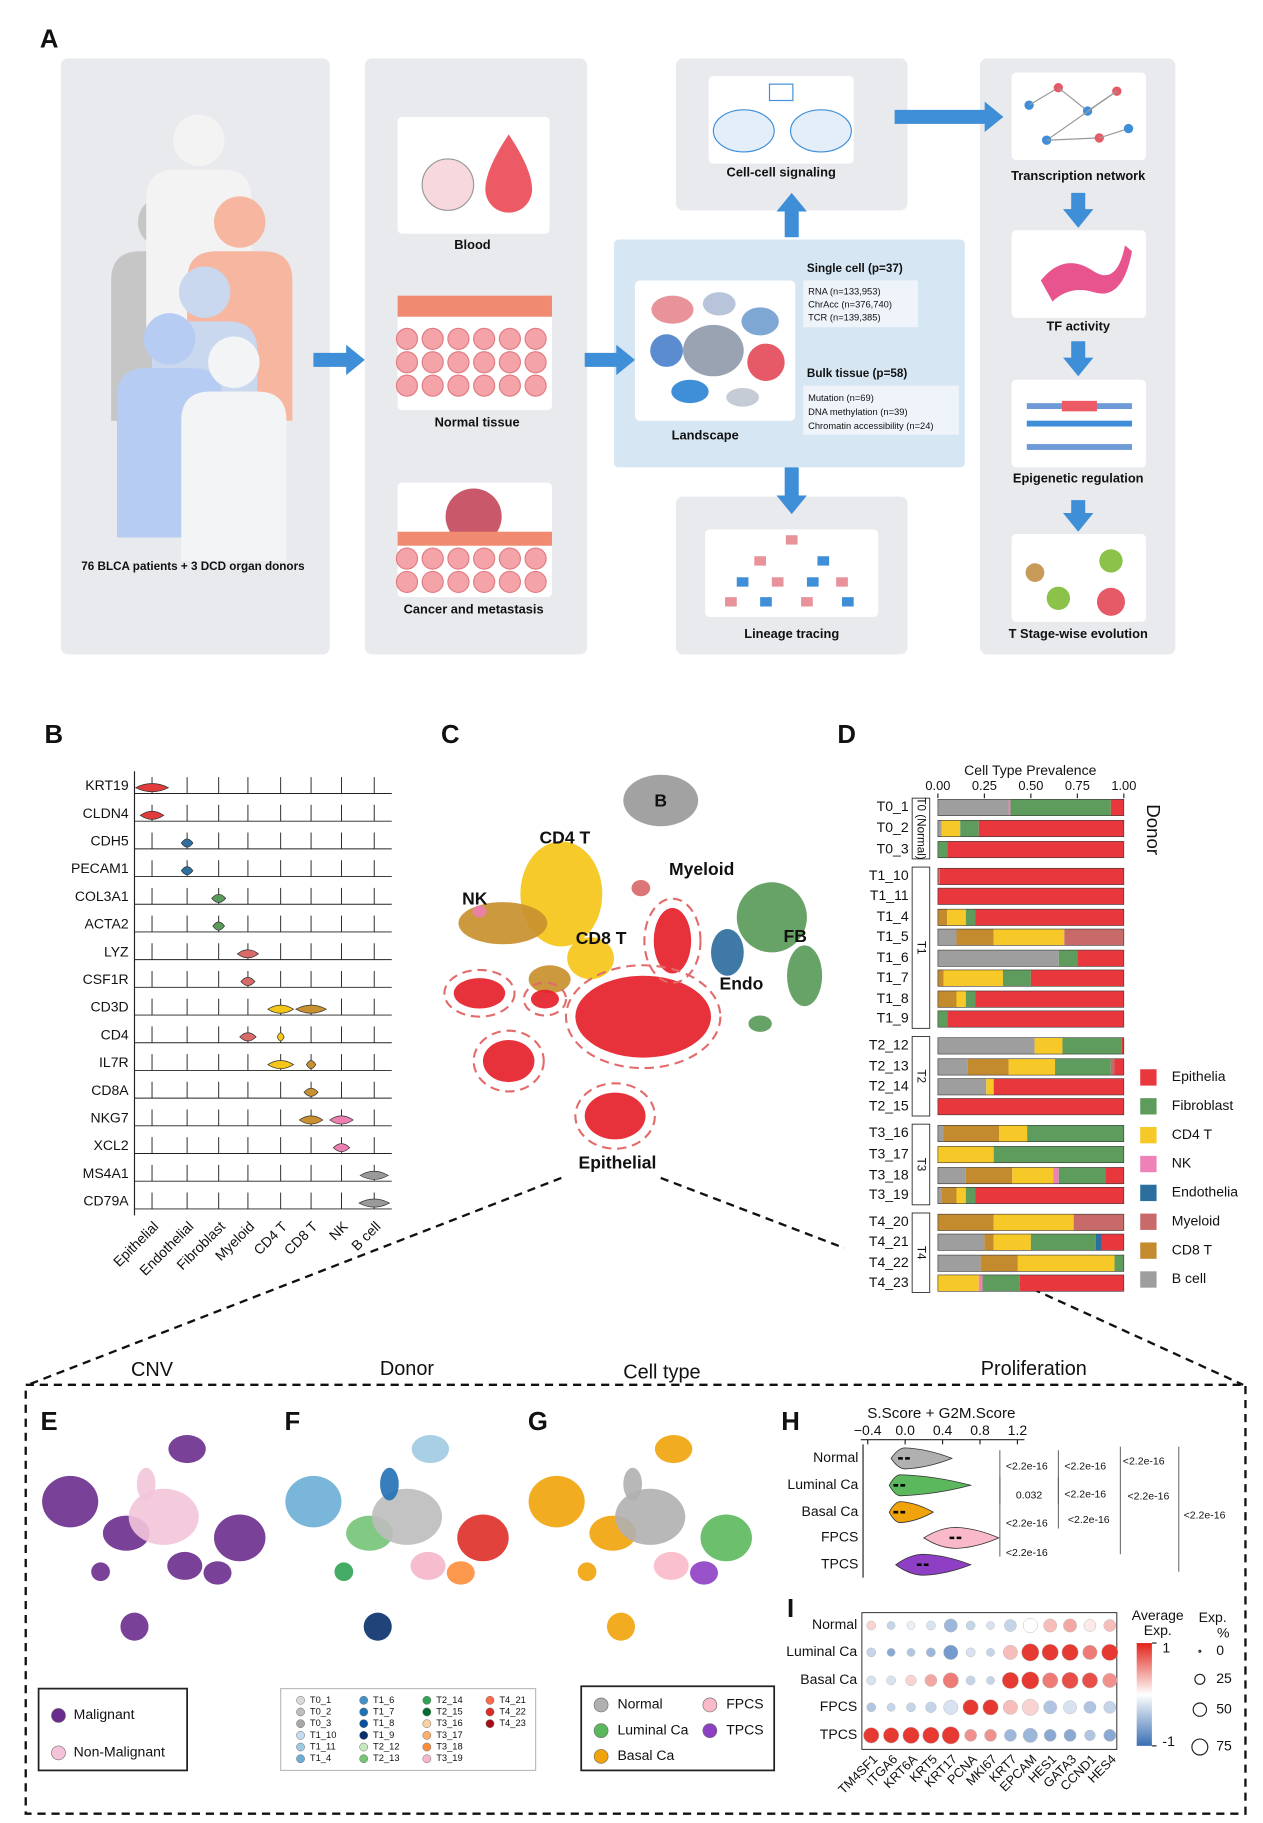  Describe the element at coordinates (320, 1723) in the screenshot. I see `legend-label: T0_3` at that location.